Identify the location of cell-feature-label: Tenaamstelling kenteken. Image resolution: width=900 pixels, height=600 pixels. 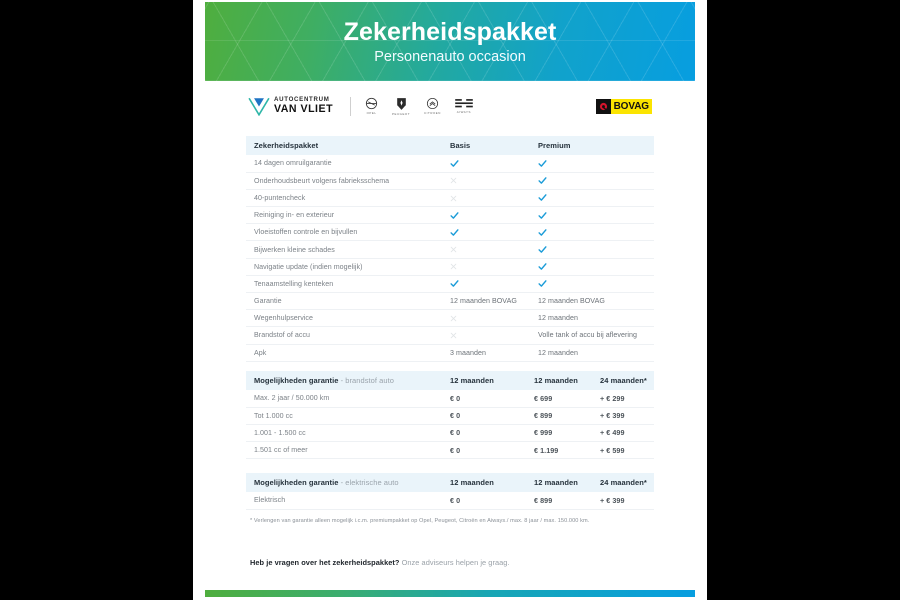
(344, 284).